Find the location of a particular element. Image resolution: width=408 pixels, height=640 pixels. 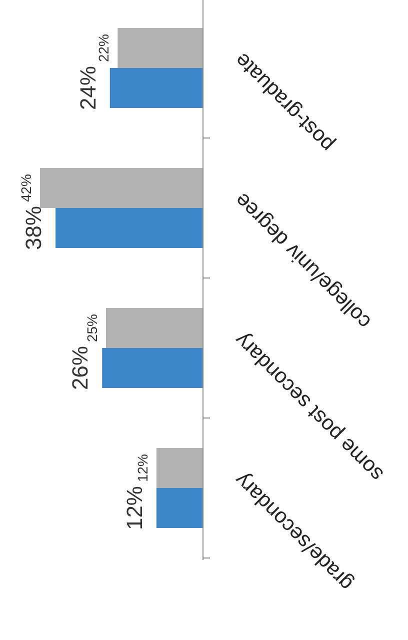

data-label: 22% is located at coordinates (104, 48).